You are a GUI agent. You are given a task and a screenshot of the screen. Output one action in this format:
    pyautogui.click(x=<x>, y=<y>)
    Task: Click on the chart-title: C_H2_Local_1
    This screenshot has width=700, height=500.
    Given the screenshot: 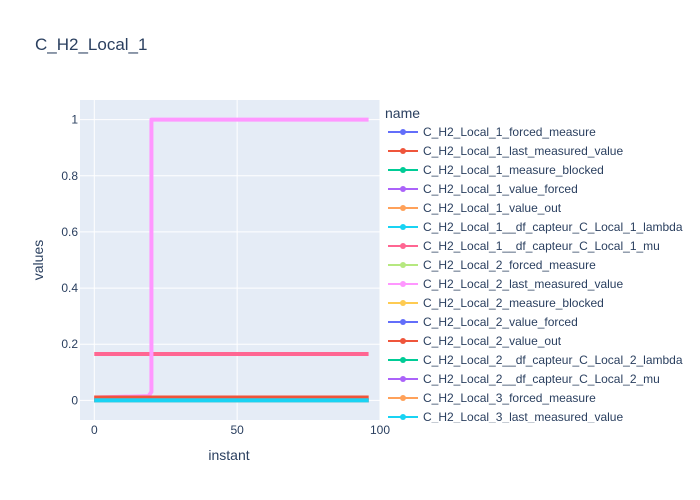 What is the action you would take?
    pyautogui.click(x=91, y=44)
    